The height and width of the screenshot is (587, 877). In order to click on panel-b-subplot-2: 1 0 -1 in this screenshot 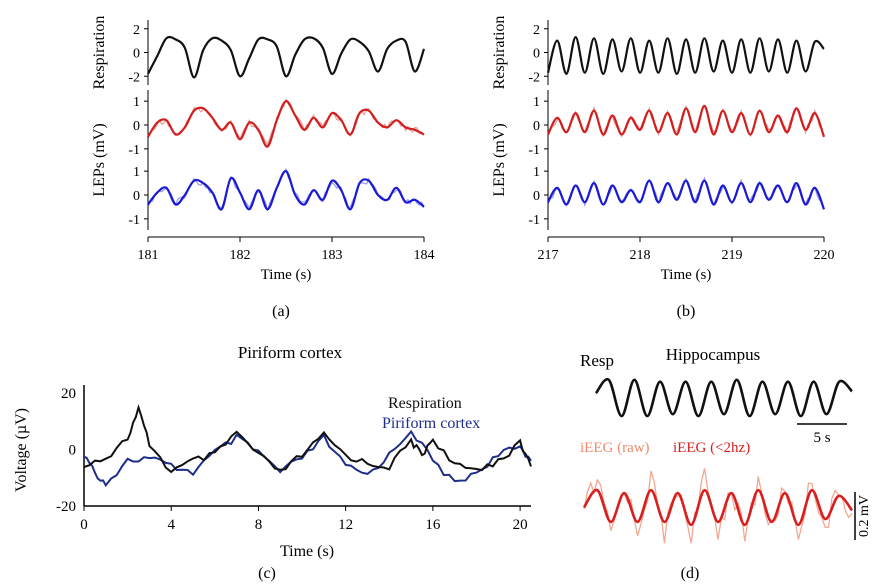, I will do `click(677, 195)`.